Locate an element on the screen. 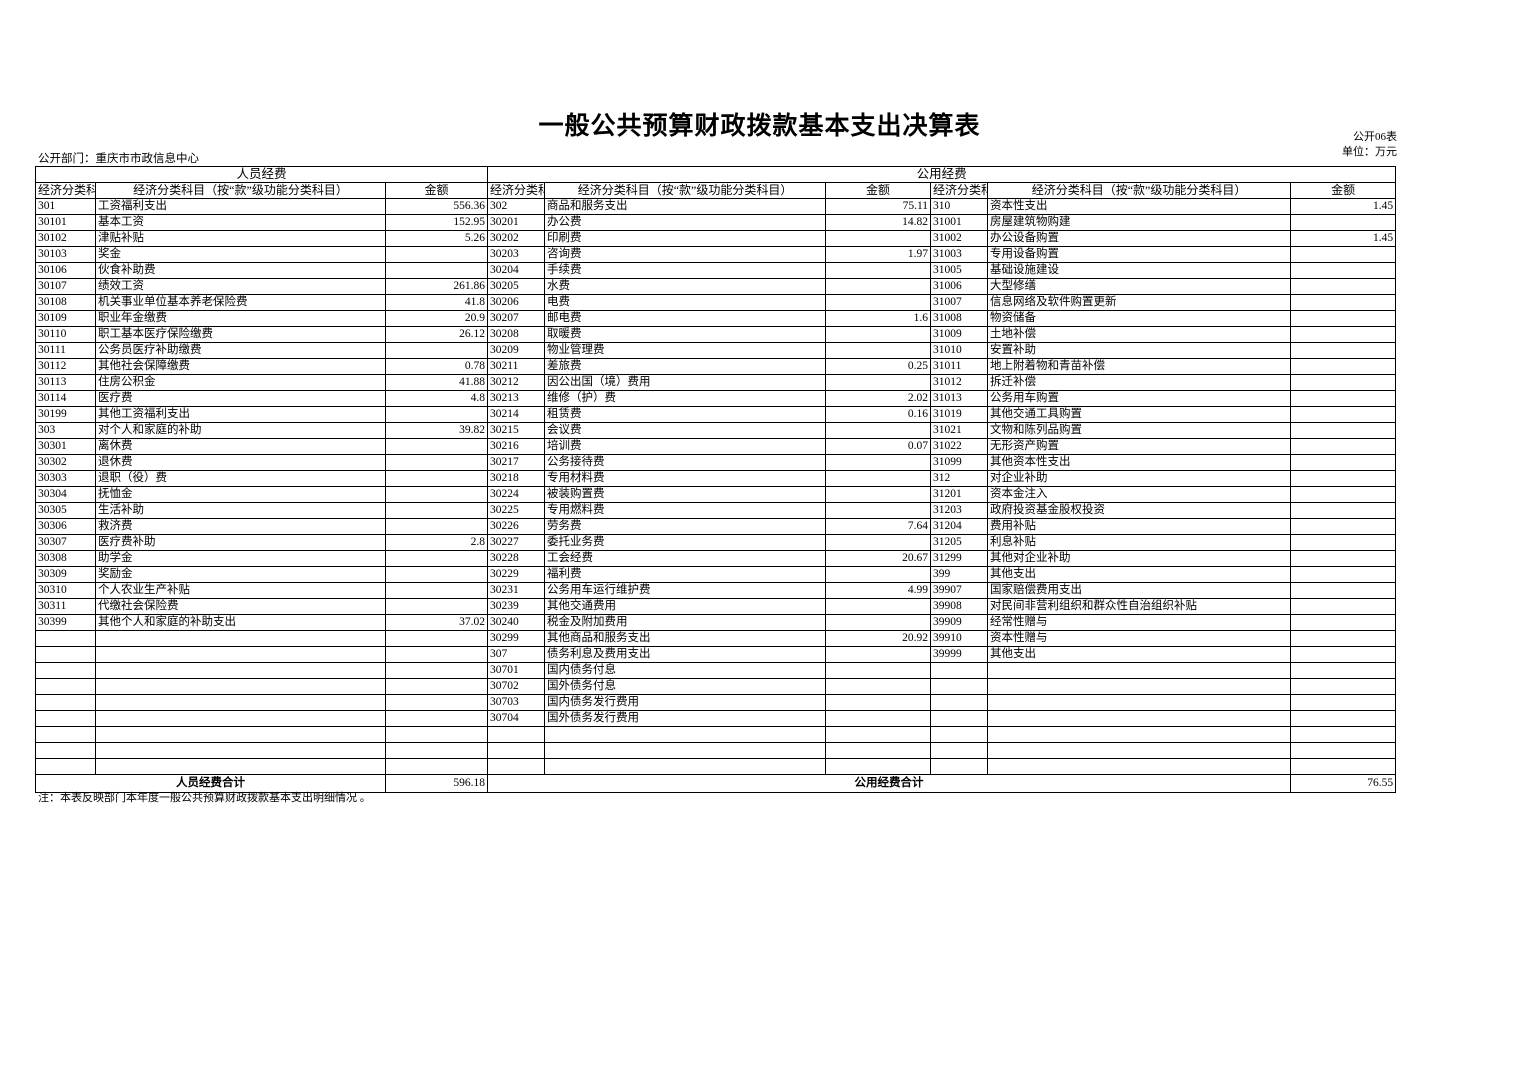 The height and width of the screenshot is (1075, 1519). cell-code: 39908 is located at coordinates (959, 606).